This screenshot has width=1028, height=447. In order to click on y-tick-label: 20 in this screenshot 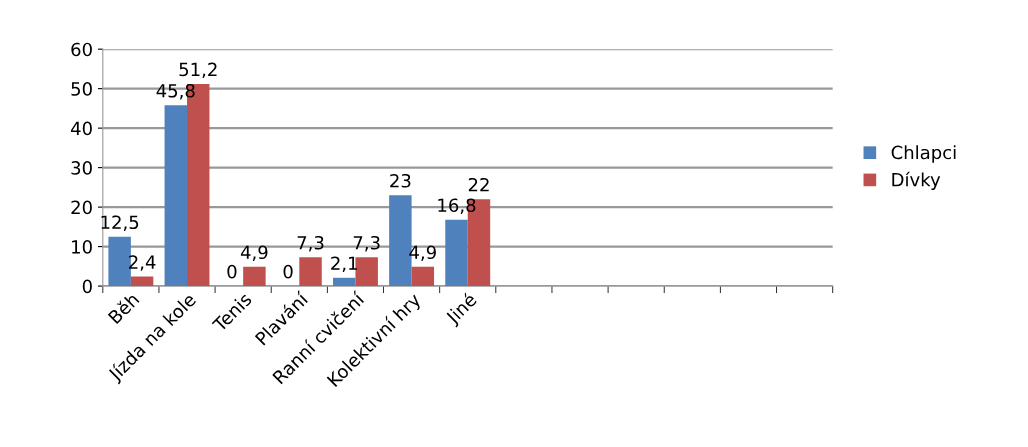, I will do `click(81, 207)`.